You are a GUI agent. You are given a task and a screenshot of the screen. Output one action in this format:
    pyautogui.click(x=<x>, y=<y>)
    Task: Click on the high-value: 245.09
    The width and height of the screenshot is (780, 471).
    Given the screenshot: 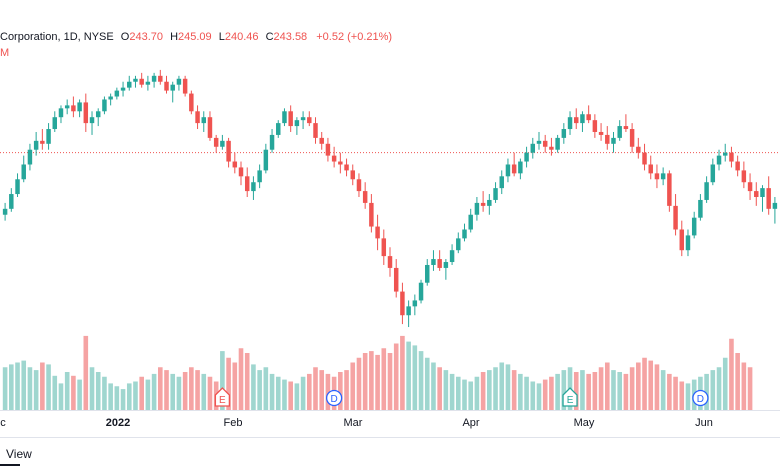 What is the action you would take?
    pyautogui.click(x=195, y=37)
    